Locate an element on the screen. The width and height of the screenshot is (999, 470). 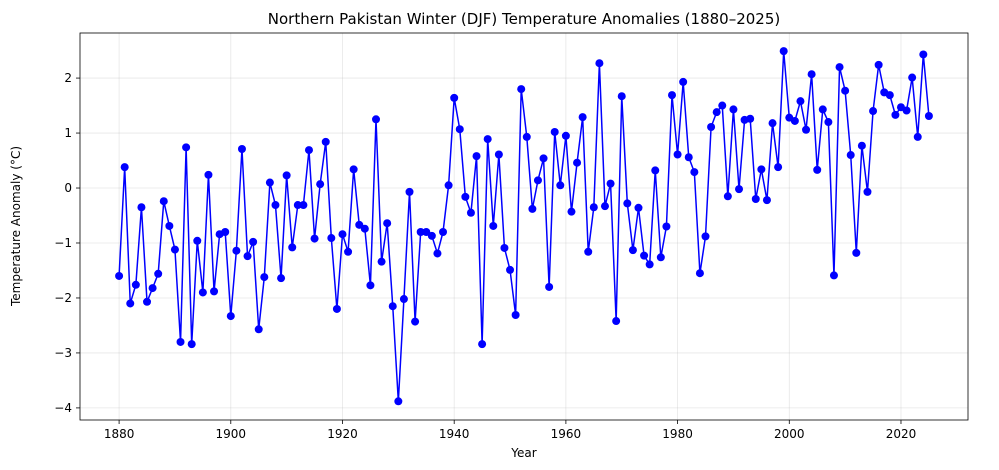
x-tick-label: 1880 is located at coordinates (119, 434).